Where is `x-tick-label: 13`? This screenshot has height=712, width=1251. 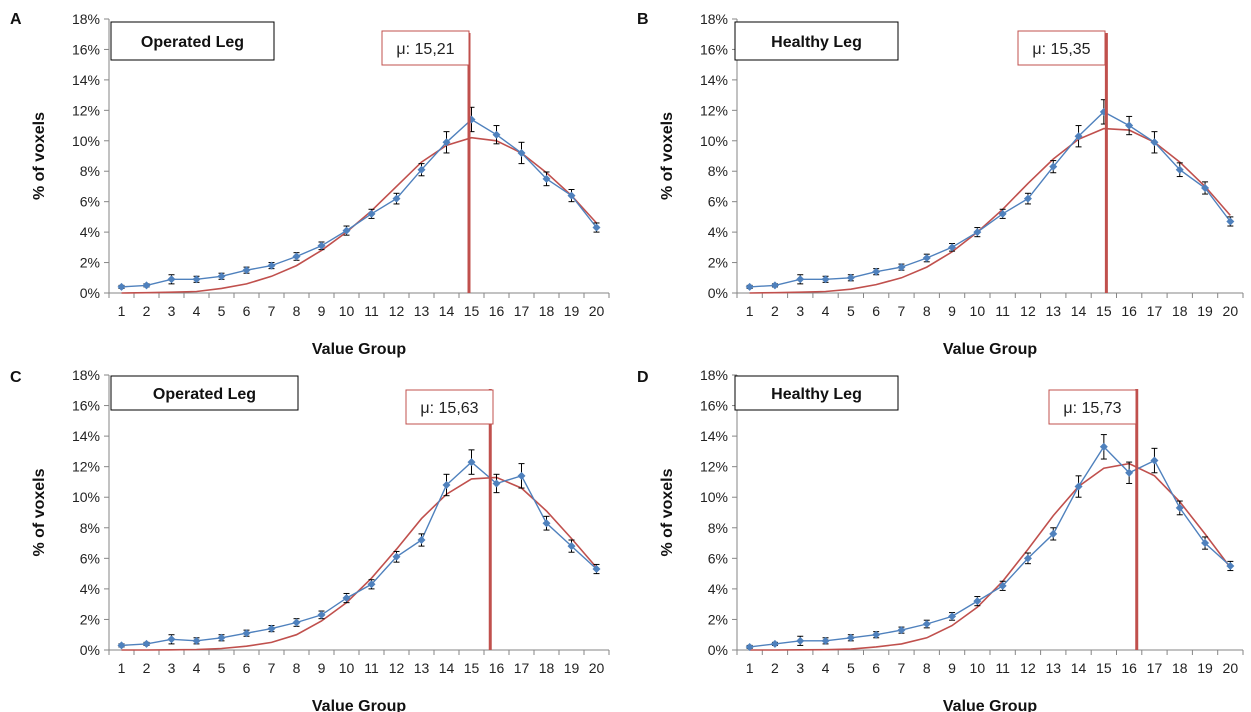 x-tick-label: 13 is located at coordinates (422, 668).